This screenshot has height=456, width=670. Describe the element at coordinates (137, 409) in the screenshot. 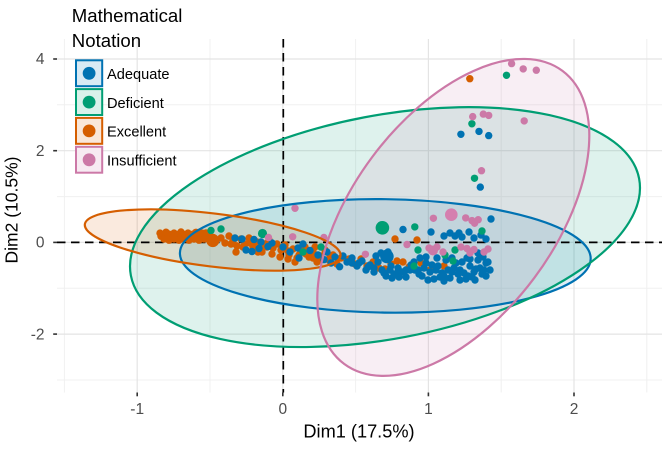

I see `svg-text: -1` at that location.